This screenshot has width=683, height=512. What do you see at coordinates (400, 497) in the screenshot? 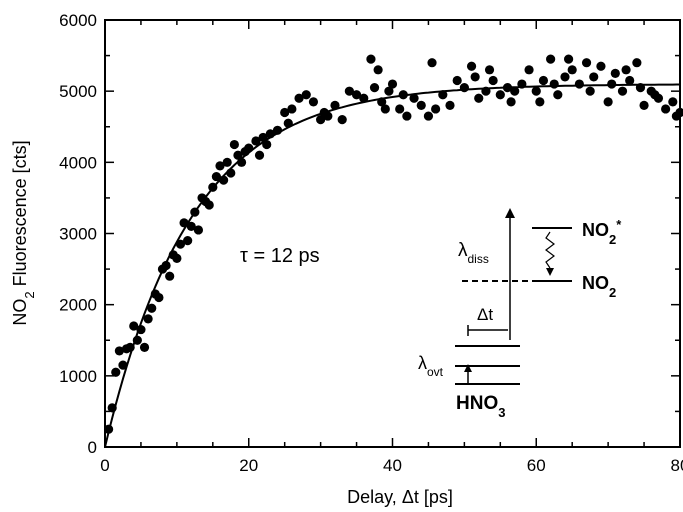
I see `x-axis-title: Delay, Δt [ps]` at bounding box center [400, 497].